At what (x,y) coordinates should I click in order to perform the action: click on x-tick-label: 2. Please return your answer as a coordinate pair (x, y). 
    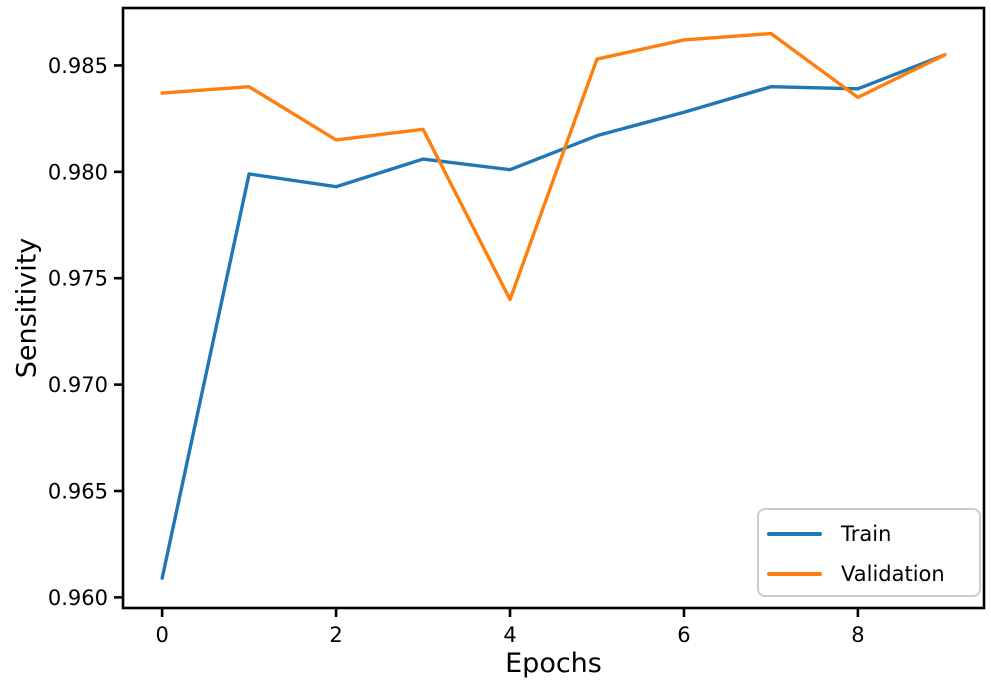
    Looking at the image, I should click on (335, 635).